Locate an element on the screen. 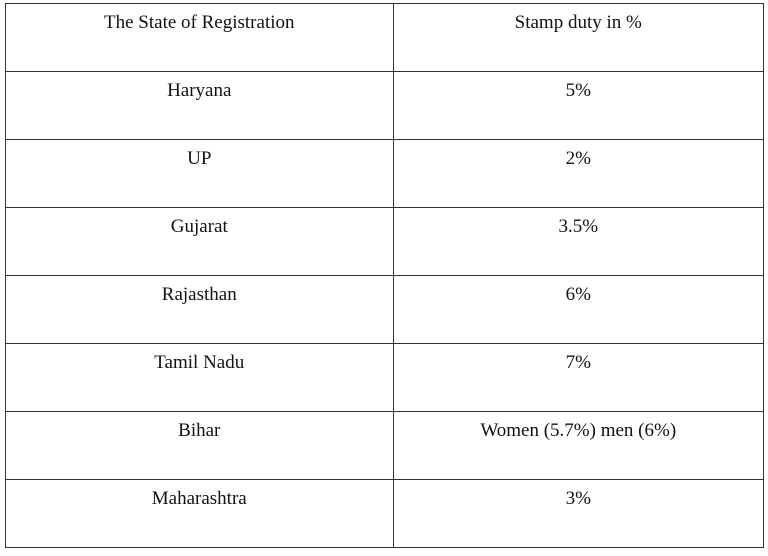 Image resolution: width=768 pixels, height=556 pixels. state-cell: Bihar is located at coordinates (199, 445).